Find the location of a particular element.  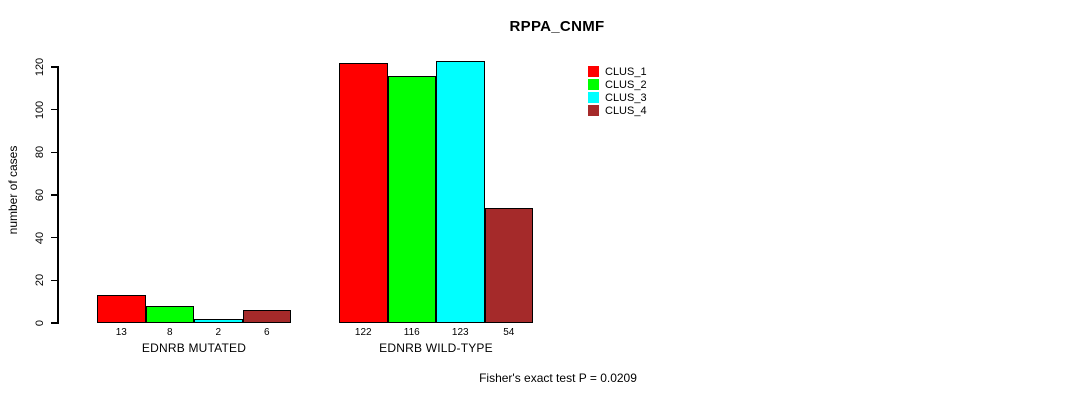

legend-label: CLUS_4 is located at coordinates (626, 110).